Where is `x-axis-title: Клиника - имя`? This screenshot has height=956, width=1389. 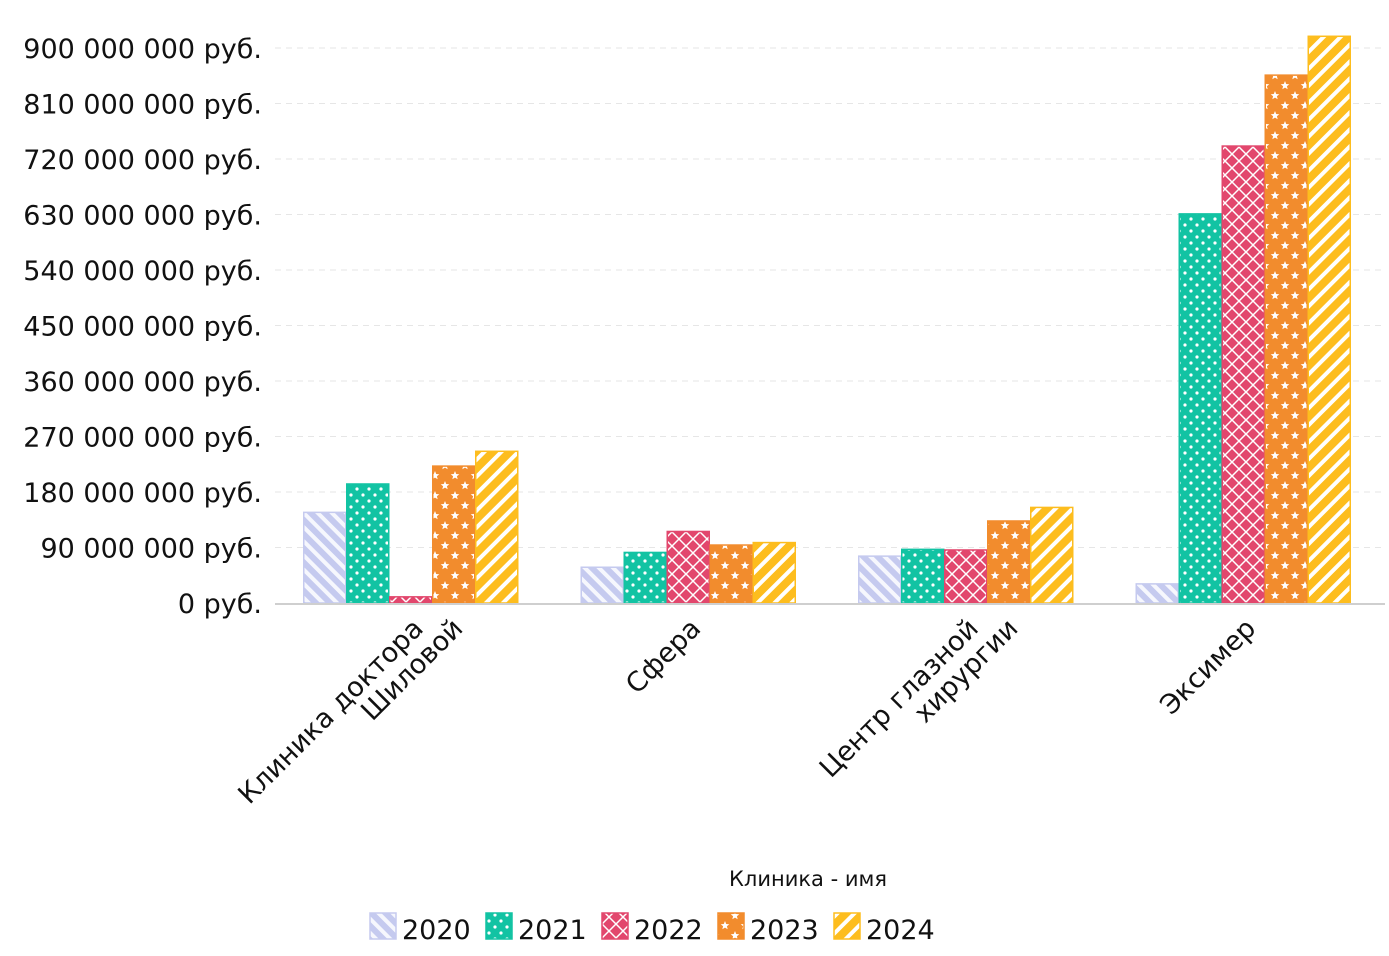 x-axis-title: Клиника - имя is located at coordinates (808, 879).